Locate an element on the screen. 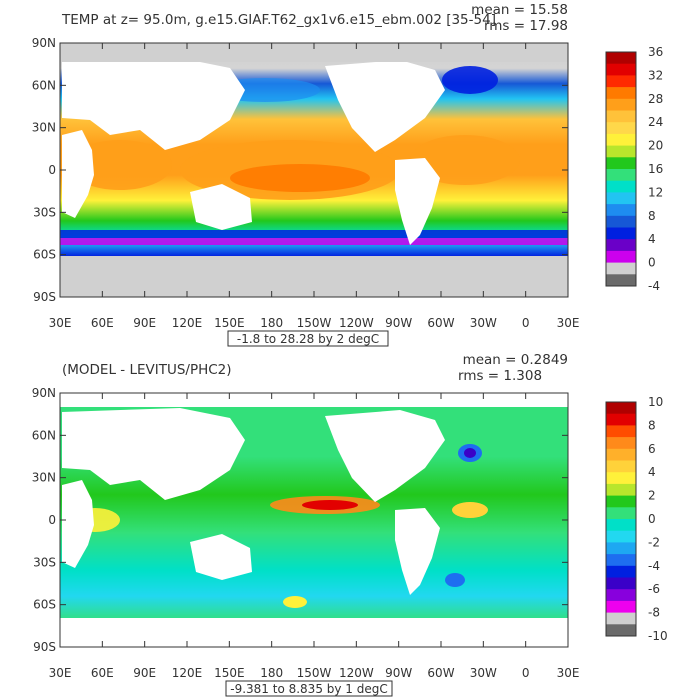 The width and height of the screenshot is (700, 700). bottom-colorbar-label: 6 is located at coordinates (652, 449).